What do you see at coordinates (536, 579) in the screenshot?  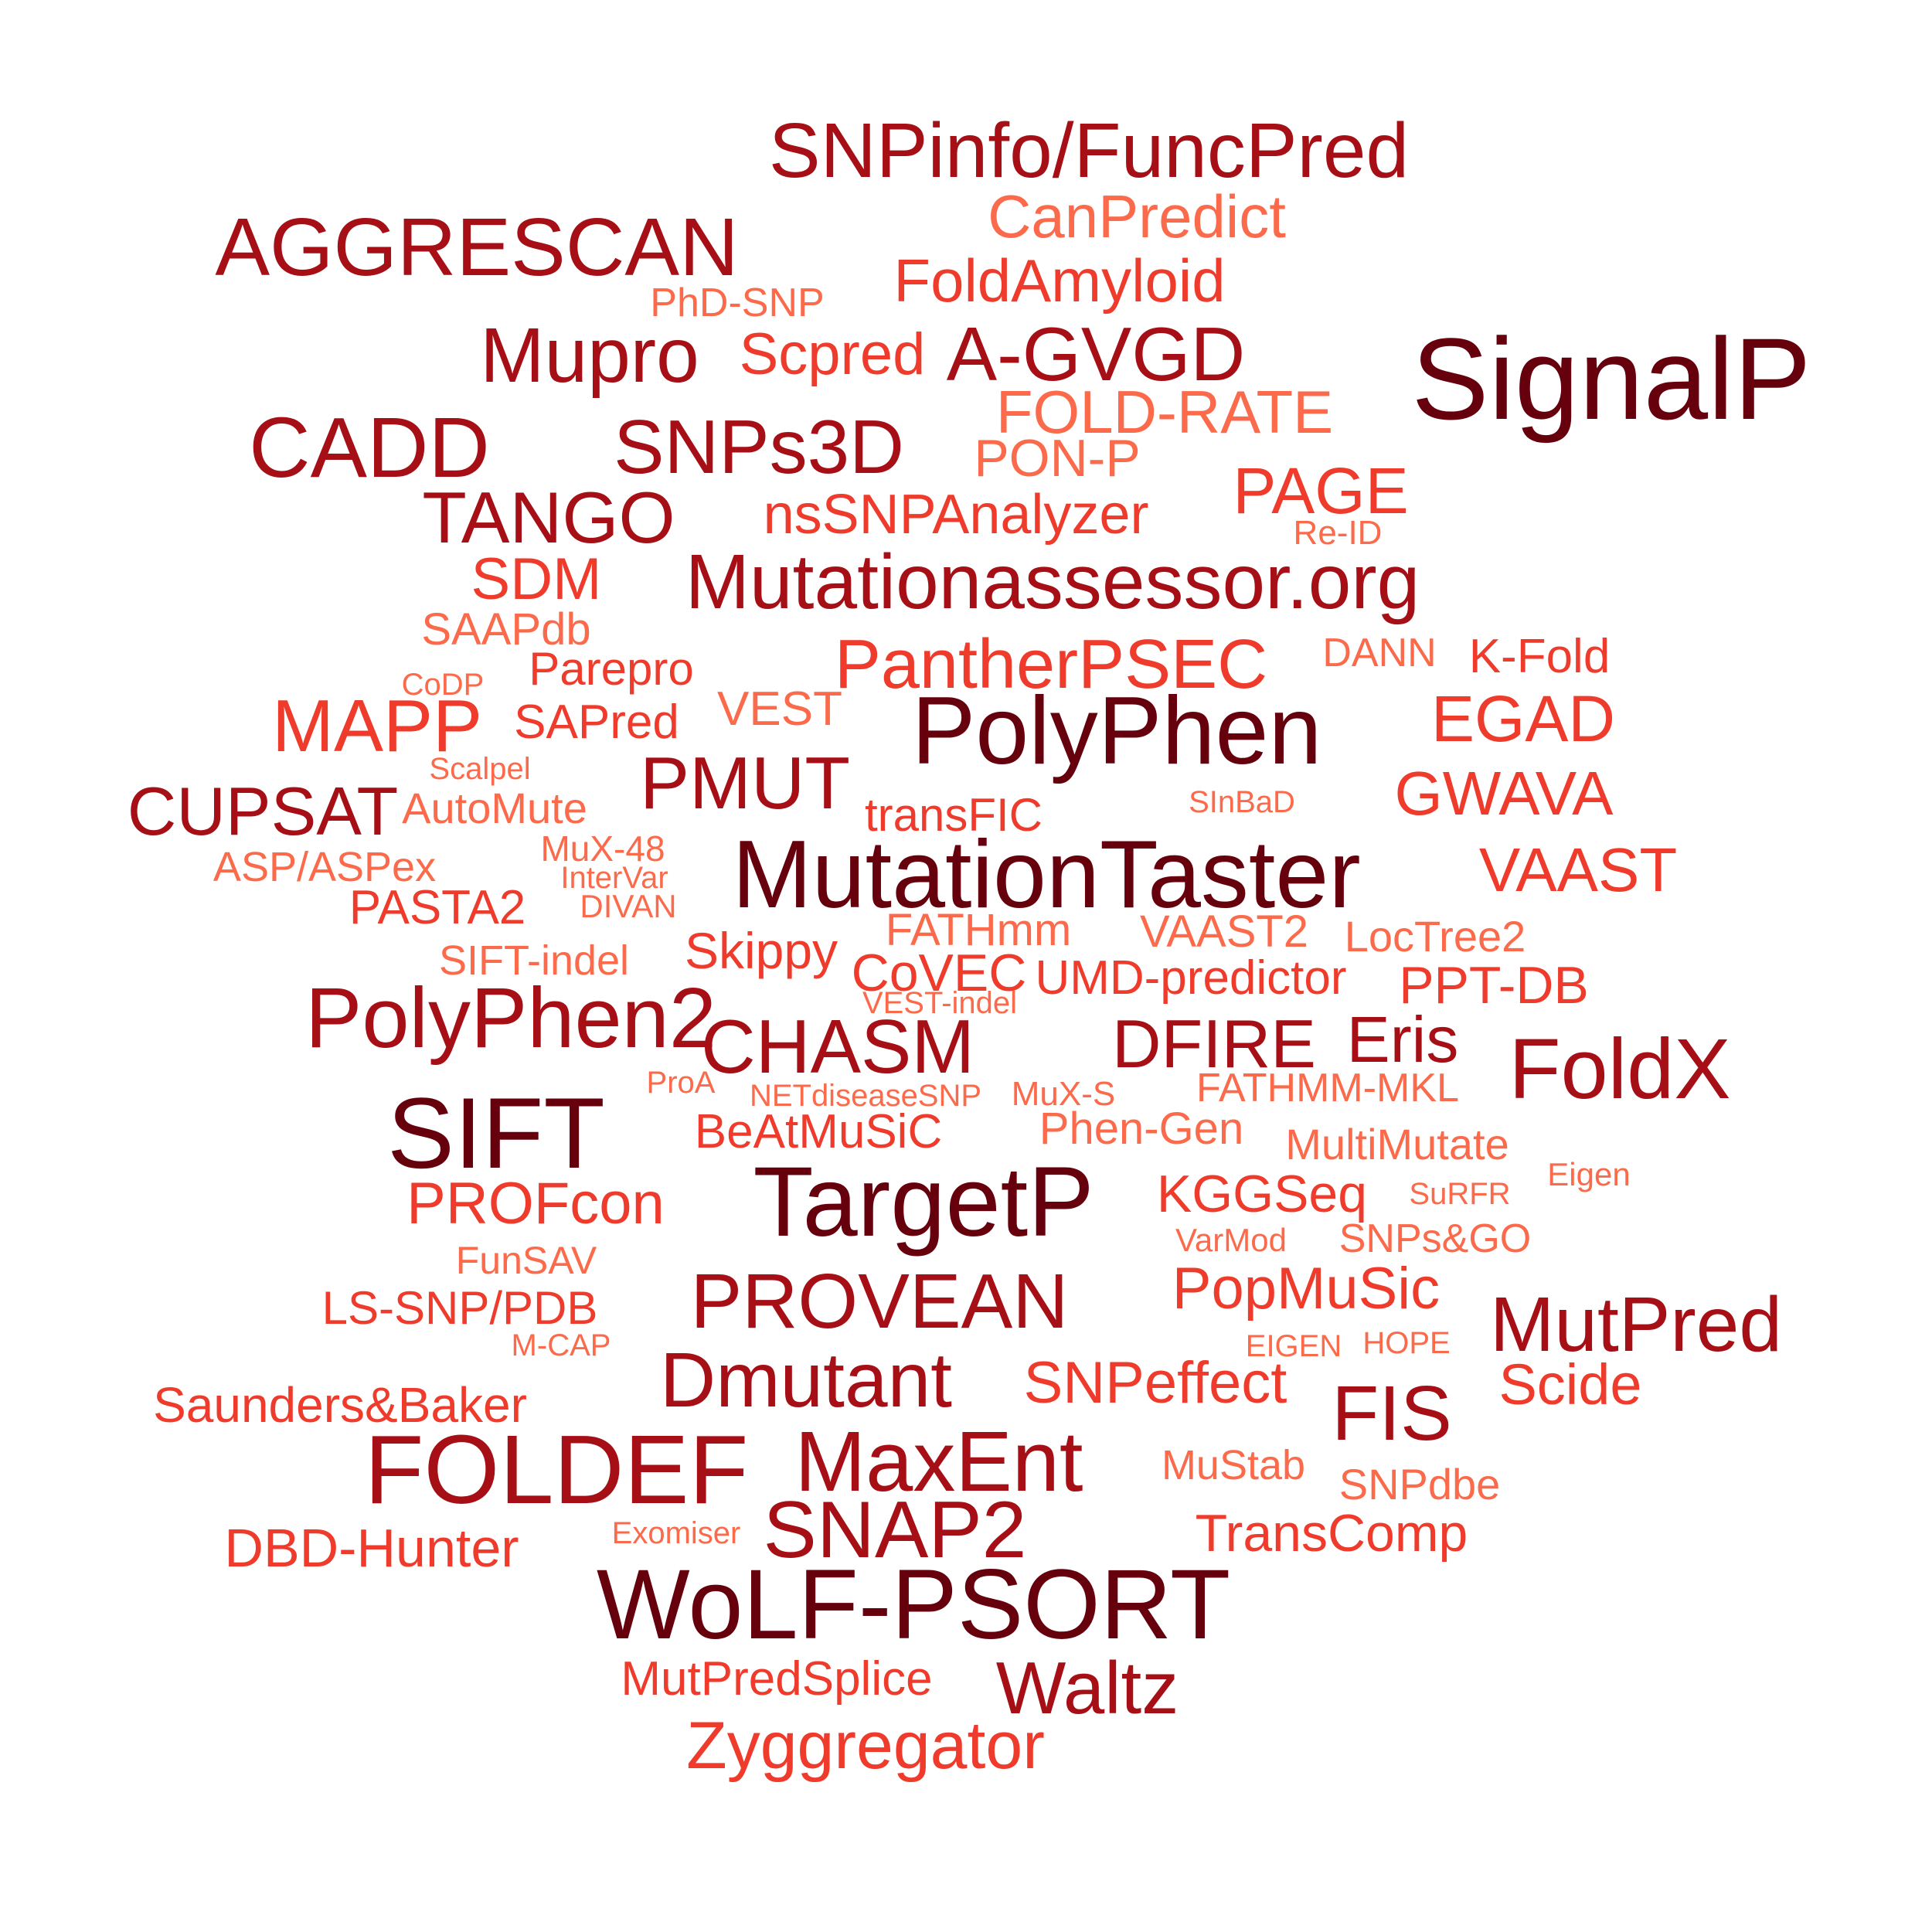 I see `word-sdm: SDM` at bounding box center [536, 579].